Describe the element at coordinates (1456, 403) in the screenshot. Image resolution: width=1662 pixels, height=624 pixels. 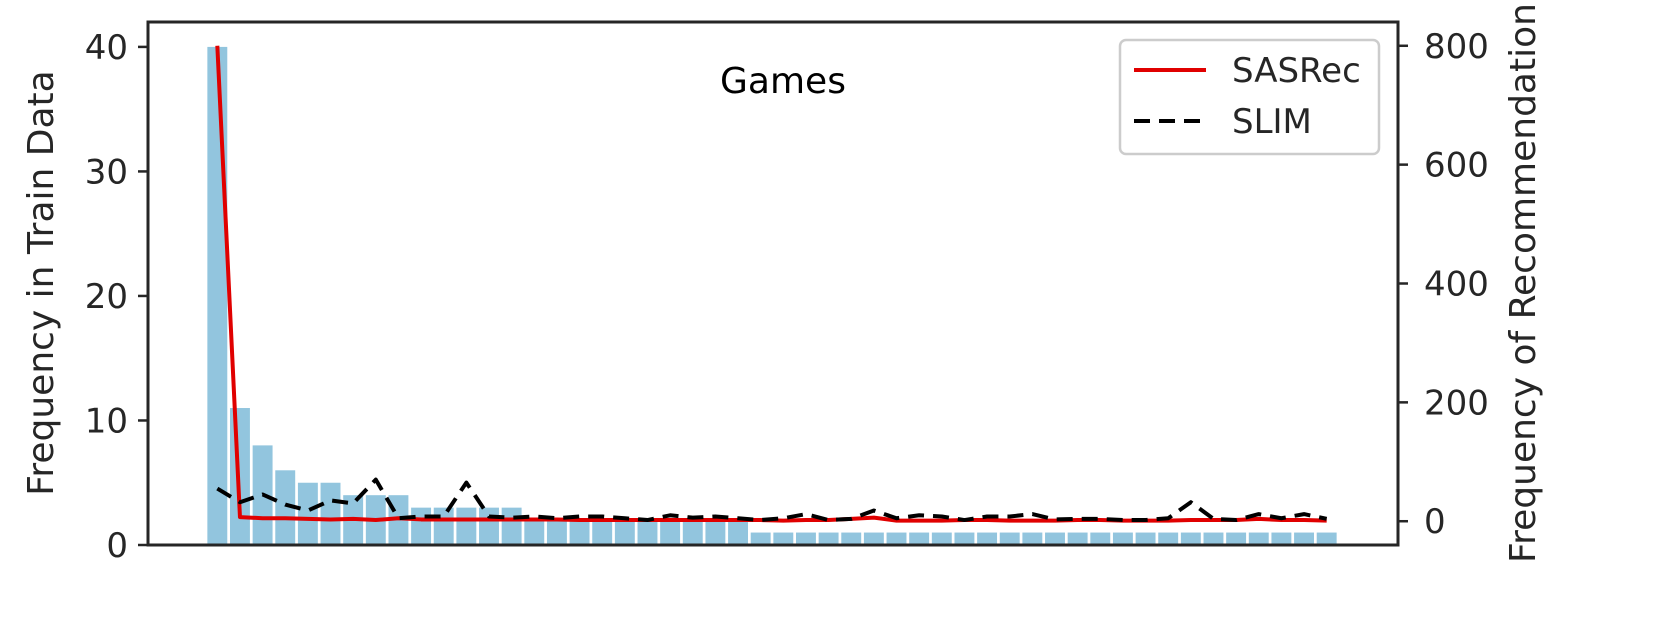
I see `y2-tick-label: 200` at that location.